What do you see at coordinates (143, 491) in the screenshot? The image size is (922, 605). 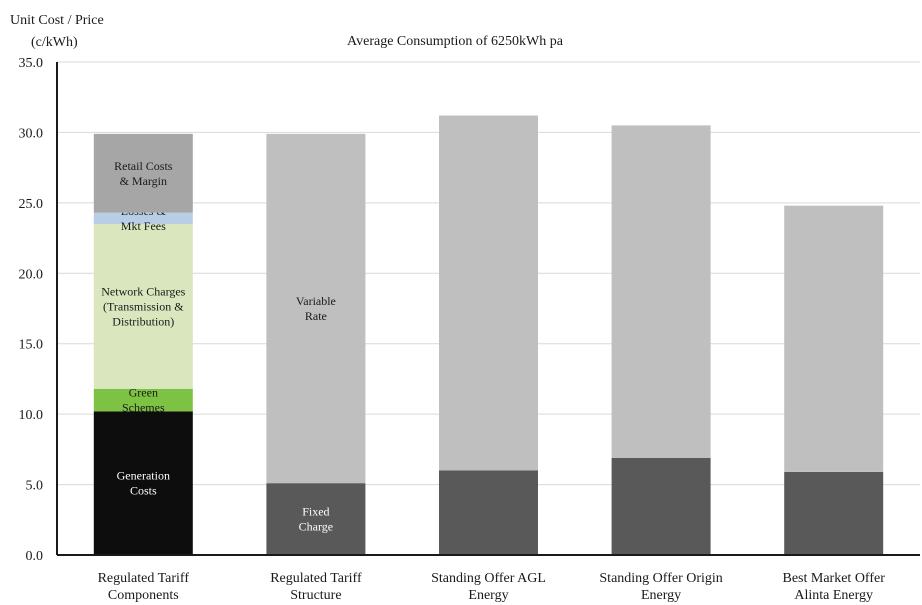 I see `segment-label: Costs` at bounding box center [143, 491].